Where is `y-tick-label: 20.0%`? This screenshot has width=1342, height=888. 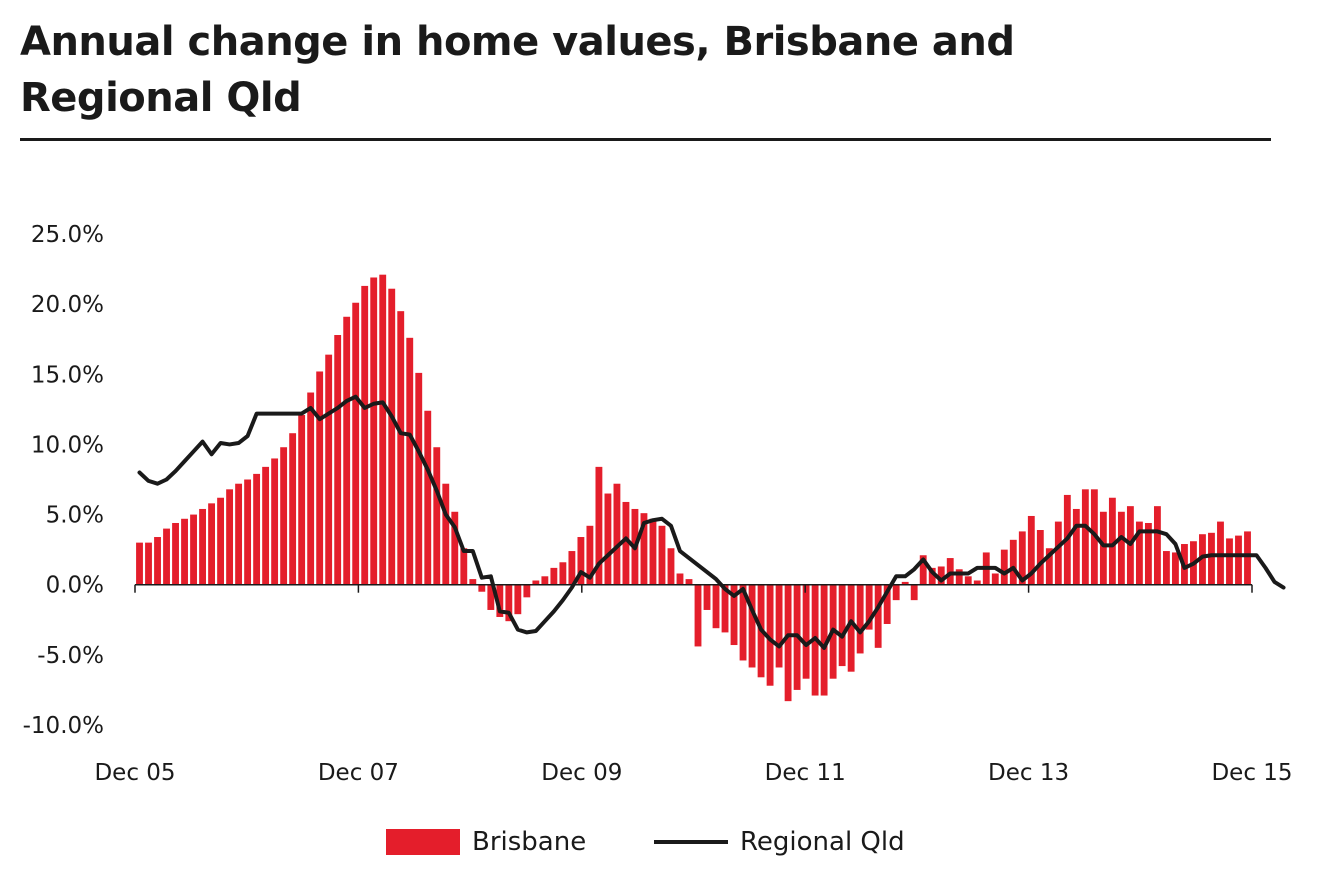 y-tick-label: 20.0% is located at coordinates (67, 305).